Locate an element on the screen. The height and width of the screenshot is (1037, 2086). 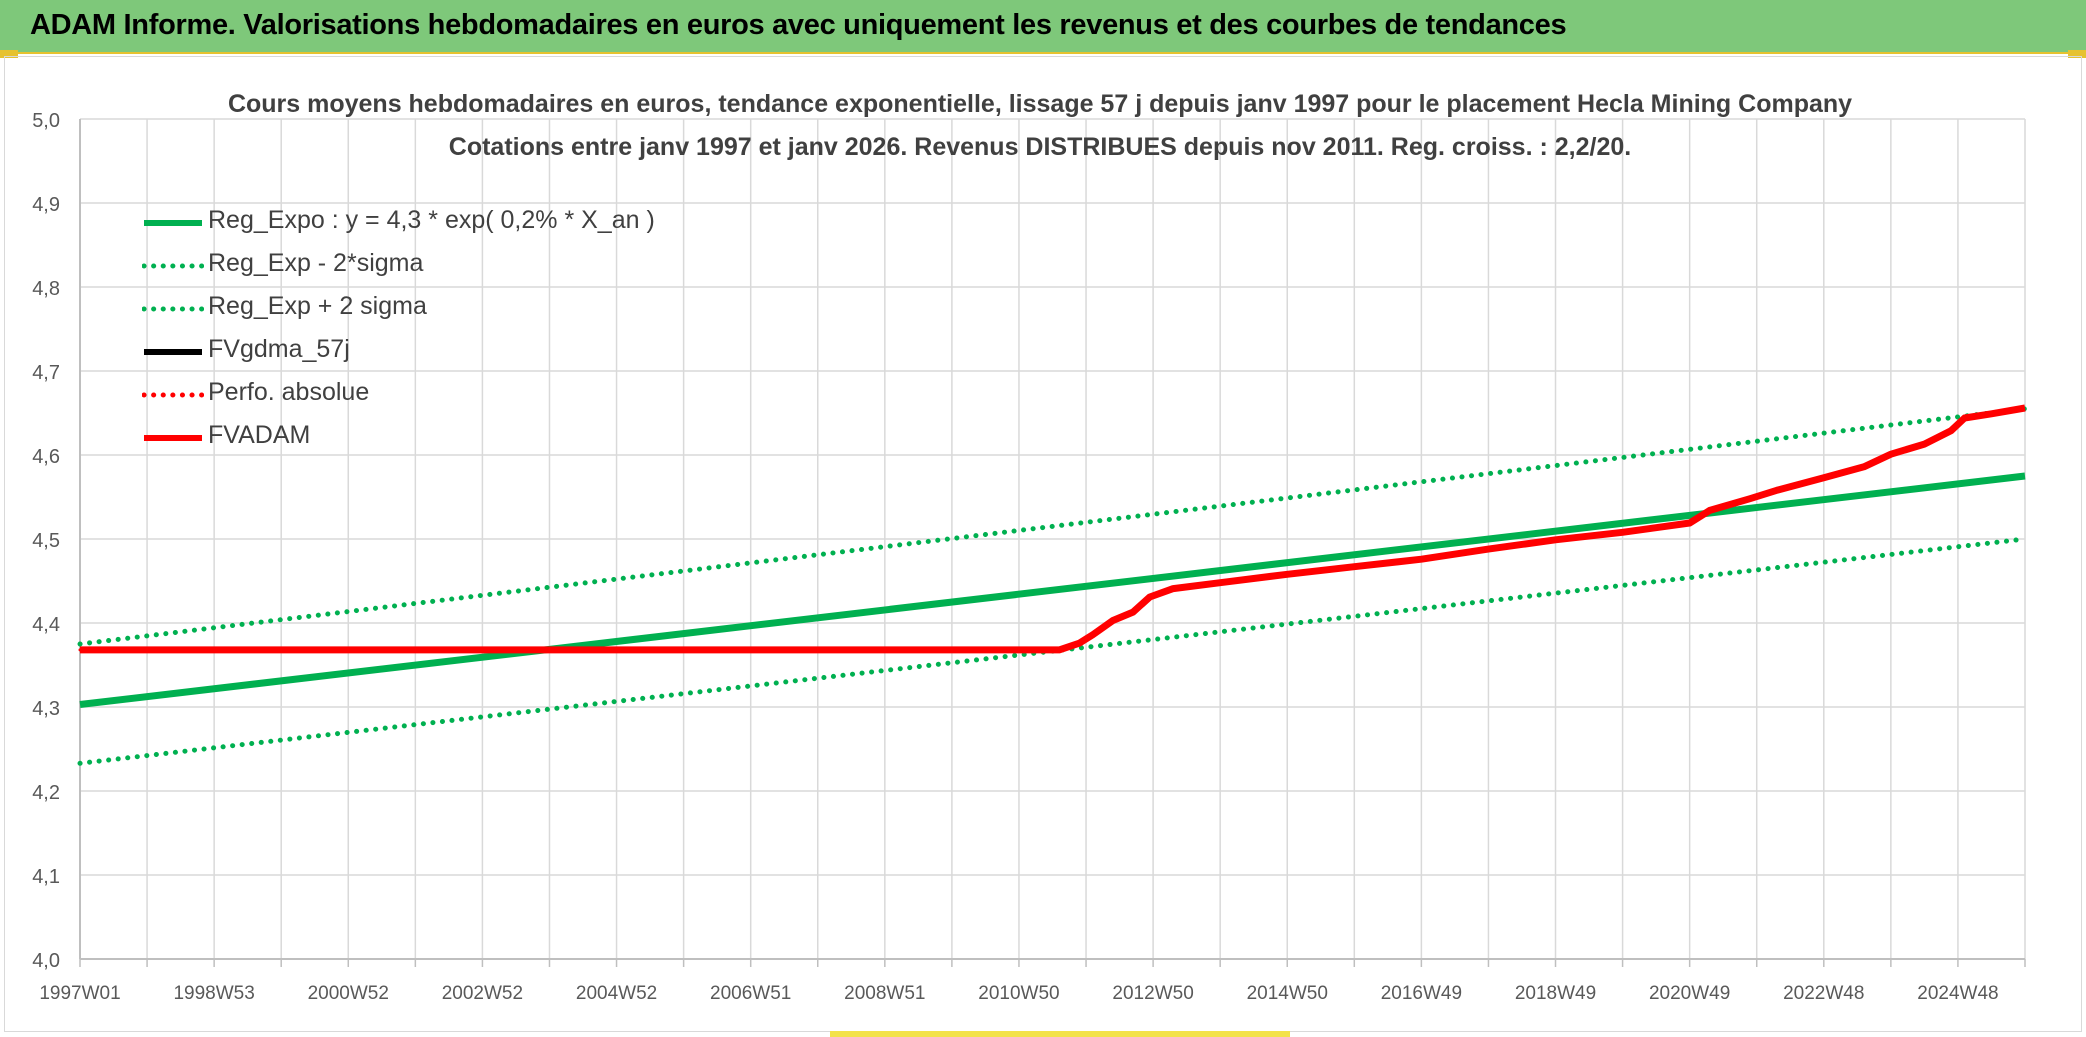
y-tick-label: 4,8 is located at coordinates (46, 289).